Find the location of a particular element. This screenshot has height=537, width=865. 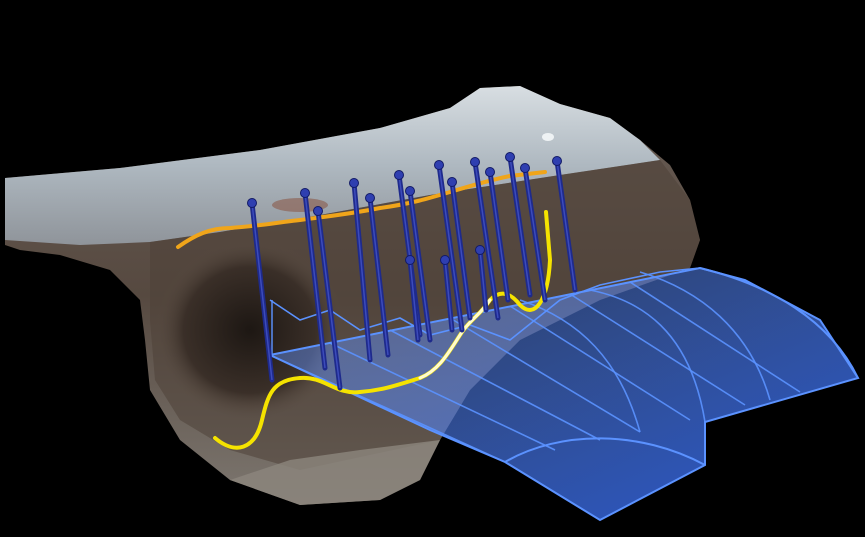

terrain-gravel-foreground is located at coordinates (335, 472).